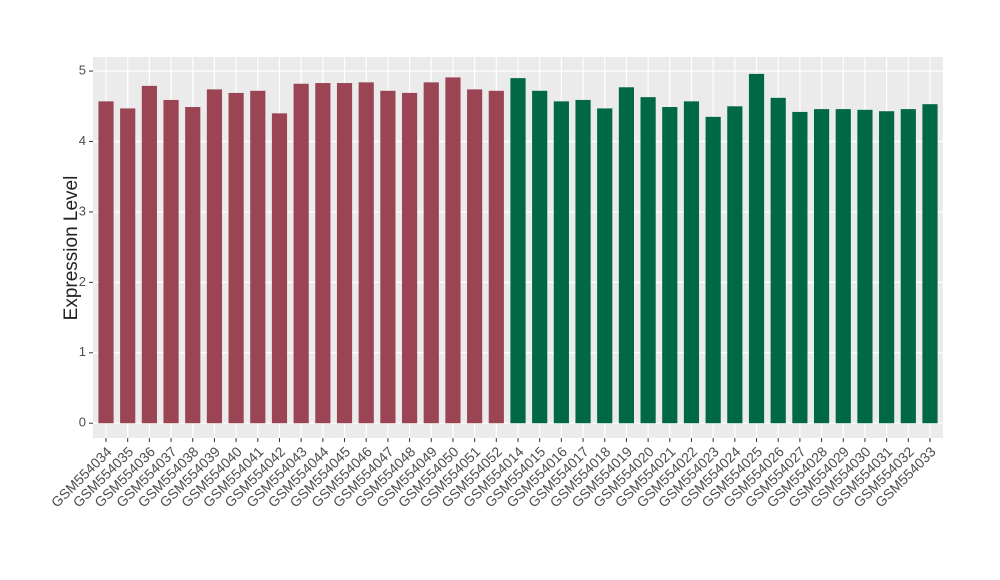  Describe the element at coordinates (82, 422) in the screenshot. I see `y-tick-label: 0` at that location.